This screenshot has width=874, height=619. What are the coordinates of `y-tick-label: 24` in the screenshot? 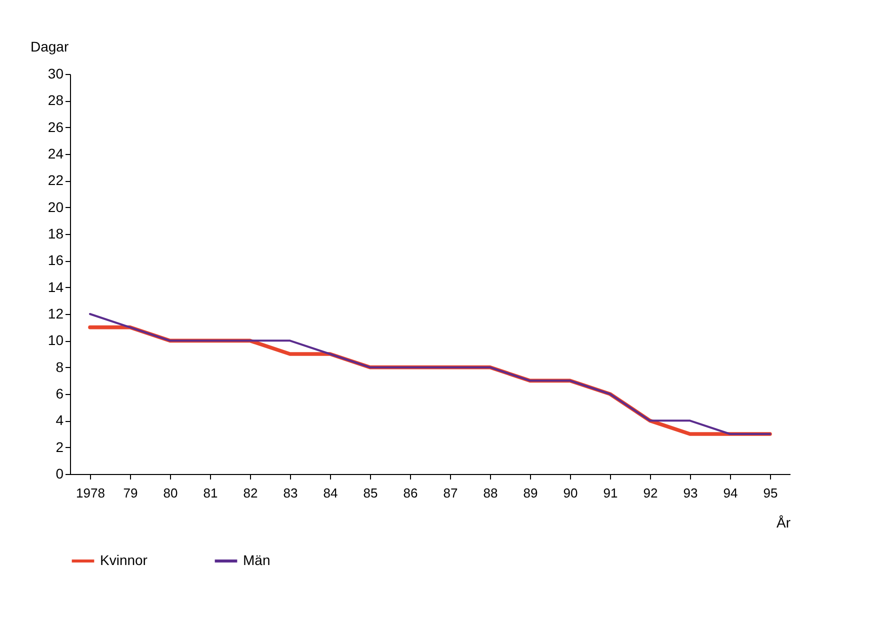 It's located at (56, 154).